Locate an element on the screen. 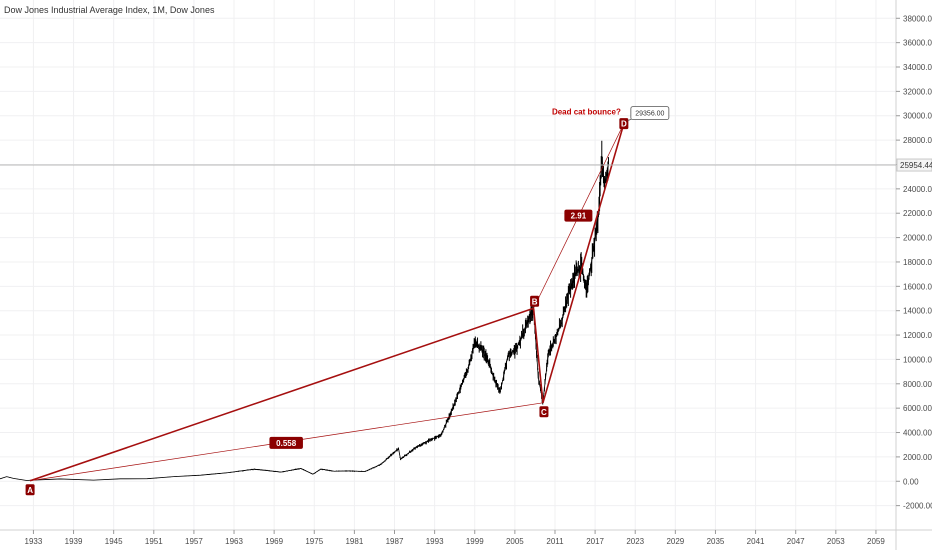 The height and width of the screenshot is (550, 932). x-tick-label: 2047 is located at coordinates (796, 541).